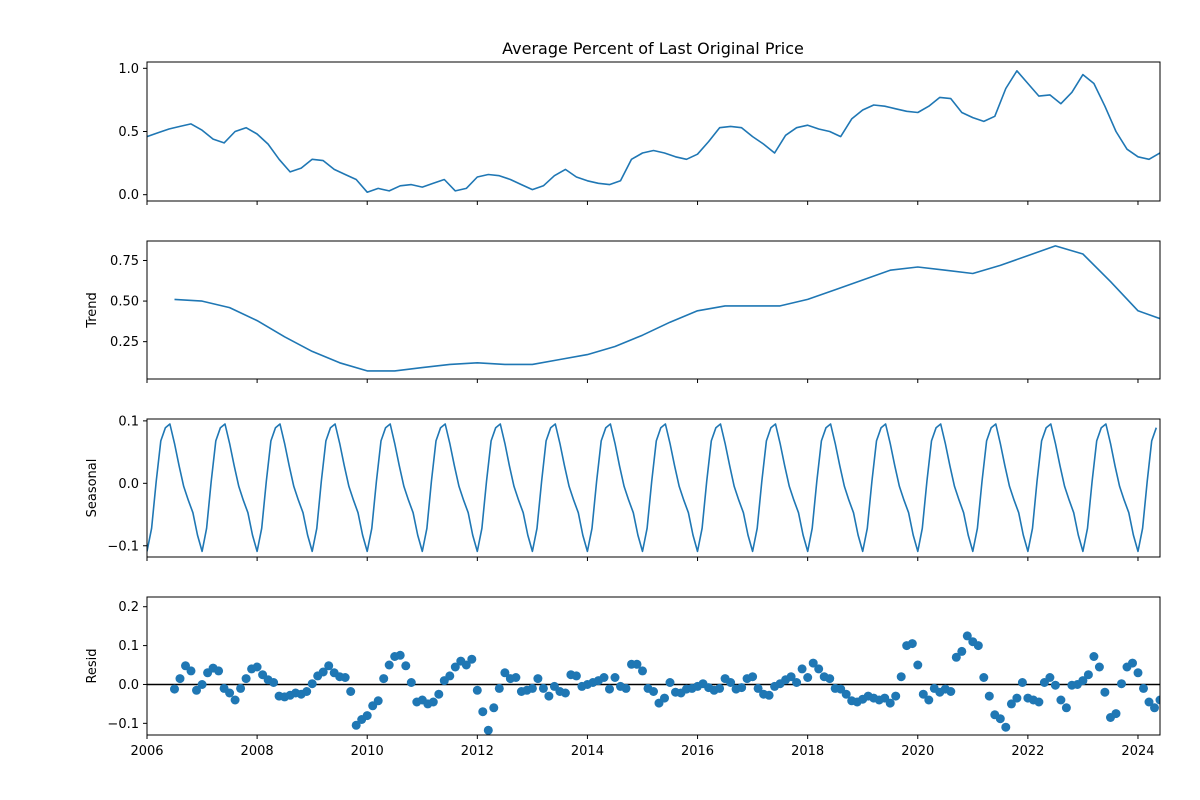 The width and height of the screenshot is (1200, 800). I want to click on observed-series-line, so click(653, 131).